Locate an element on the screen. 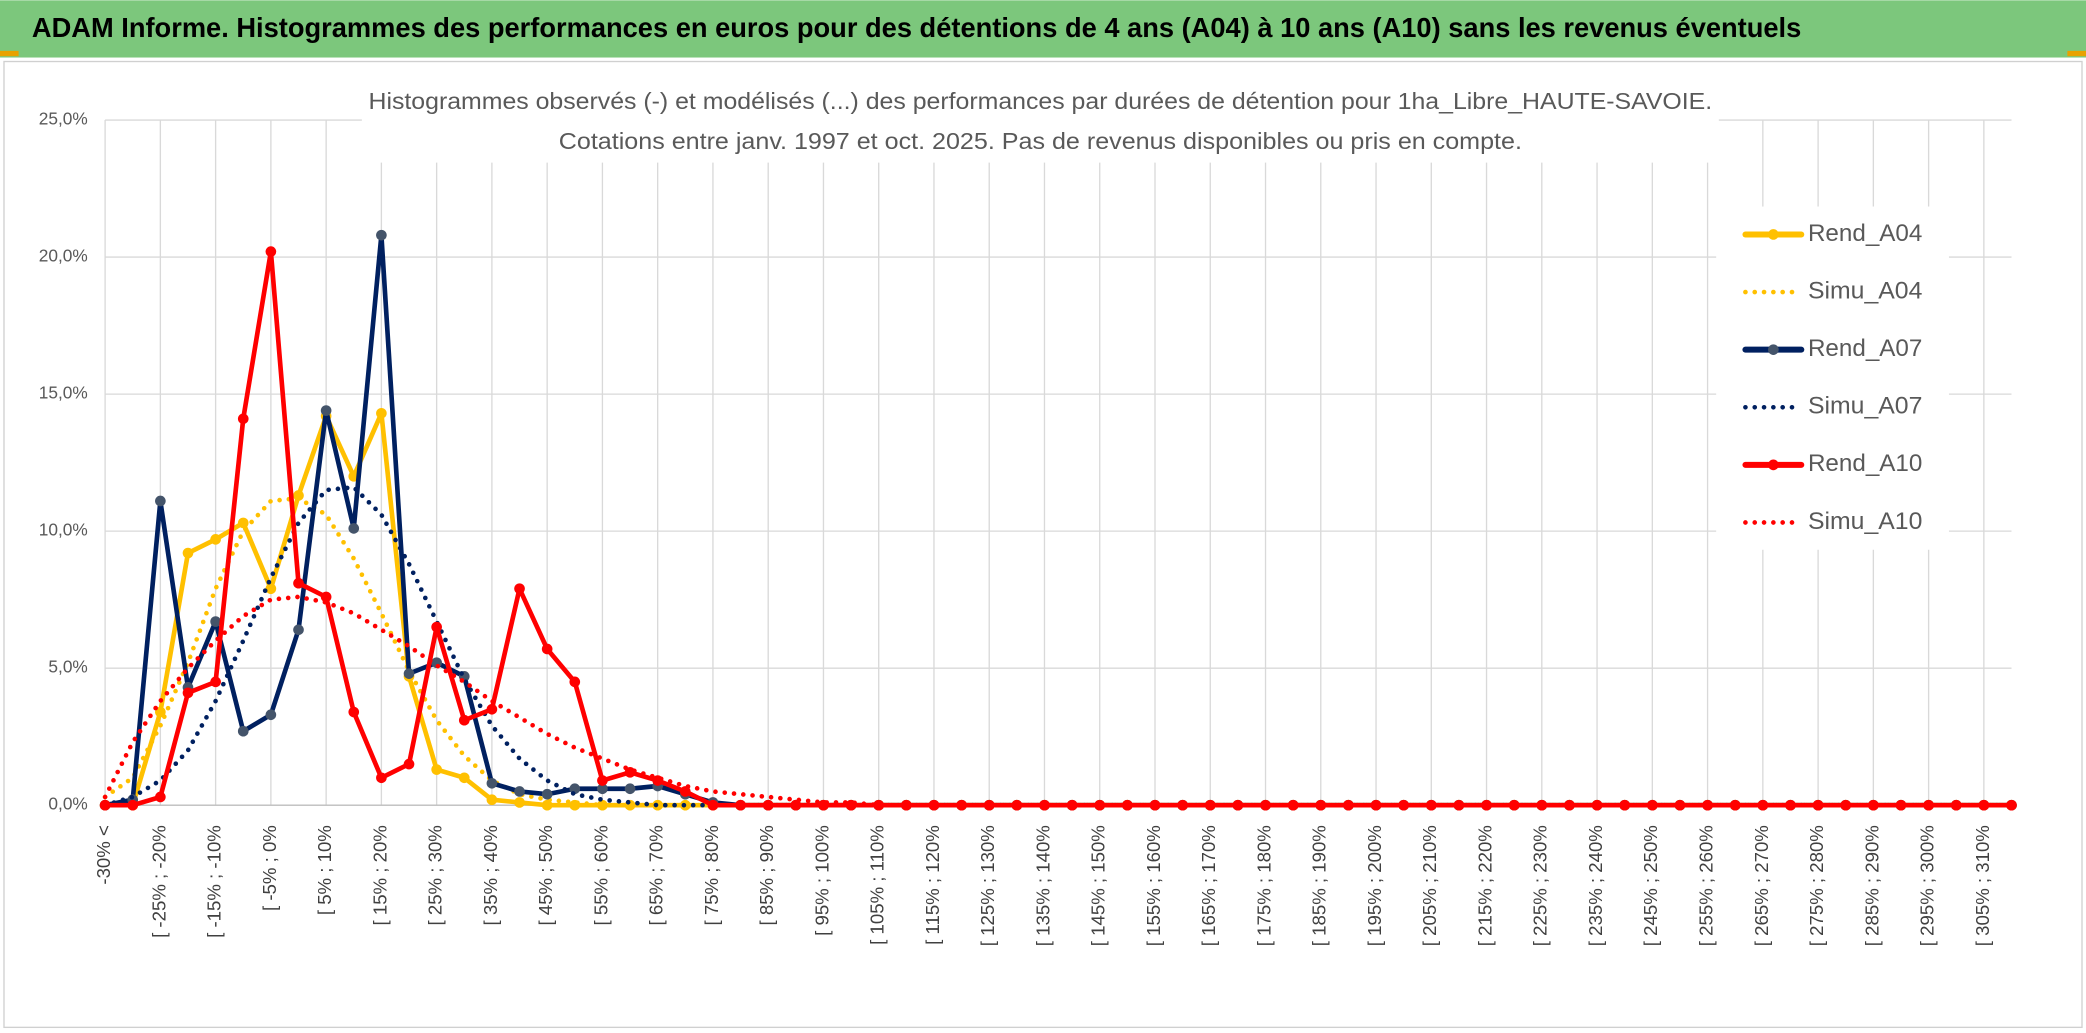 This screenshot has height=1033, width=2086. x-tick-label: [ -5% ; 0% is located at coordinates (269, 868).